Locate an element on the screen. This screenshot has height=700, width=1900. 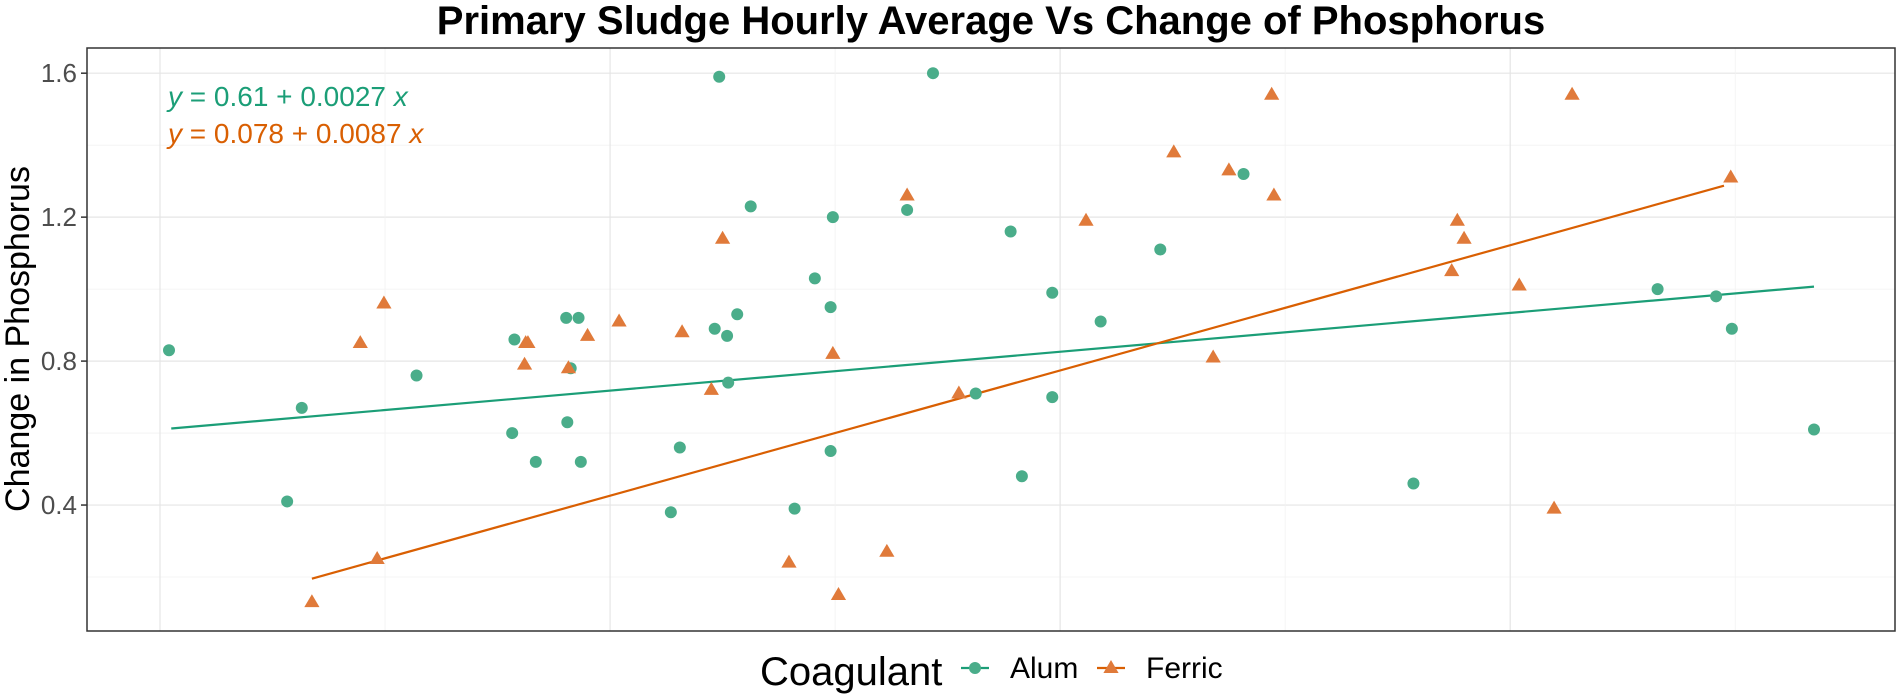
legend-item-alum: Alum is located at coordinates (1019, 668).